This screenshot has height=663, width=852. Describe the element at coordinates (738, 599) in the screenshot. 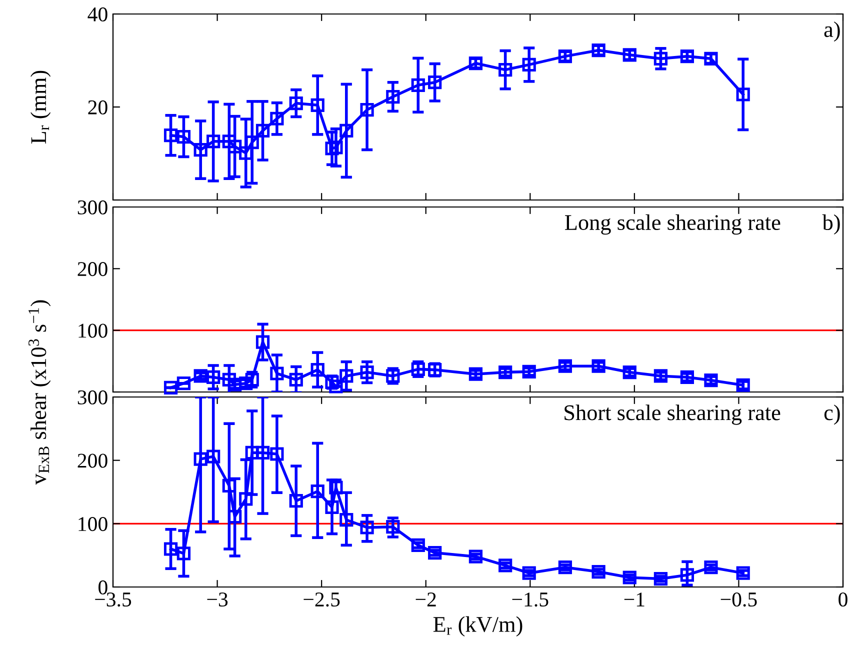

I see `x-tick-label: −0.5` at that location.